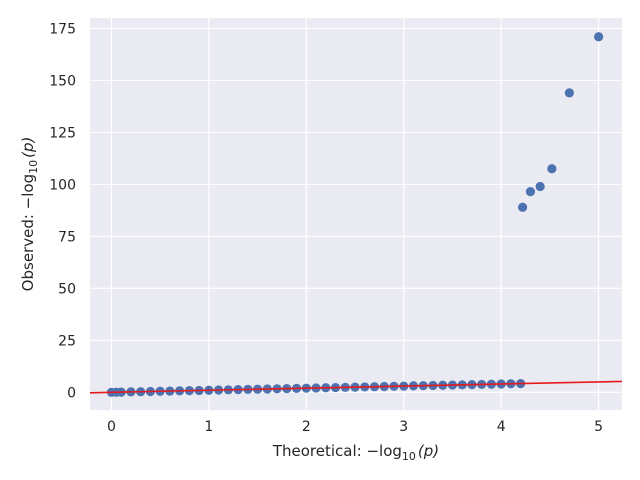  Describe the element at coordinates (409, 456) in the screenshot. I see `x-axis-label-subscript: 10` at that location.